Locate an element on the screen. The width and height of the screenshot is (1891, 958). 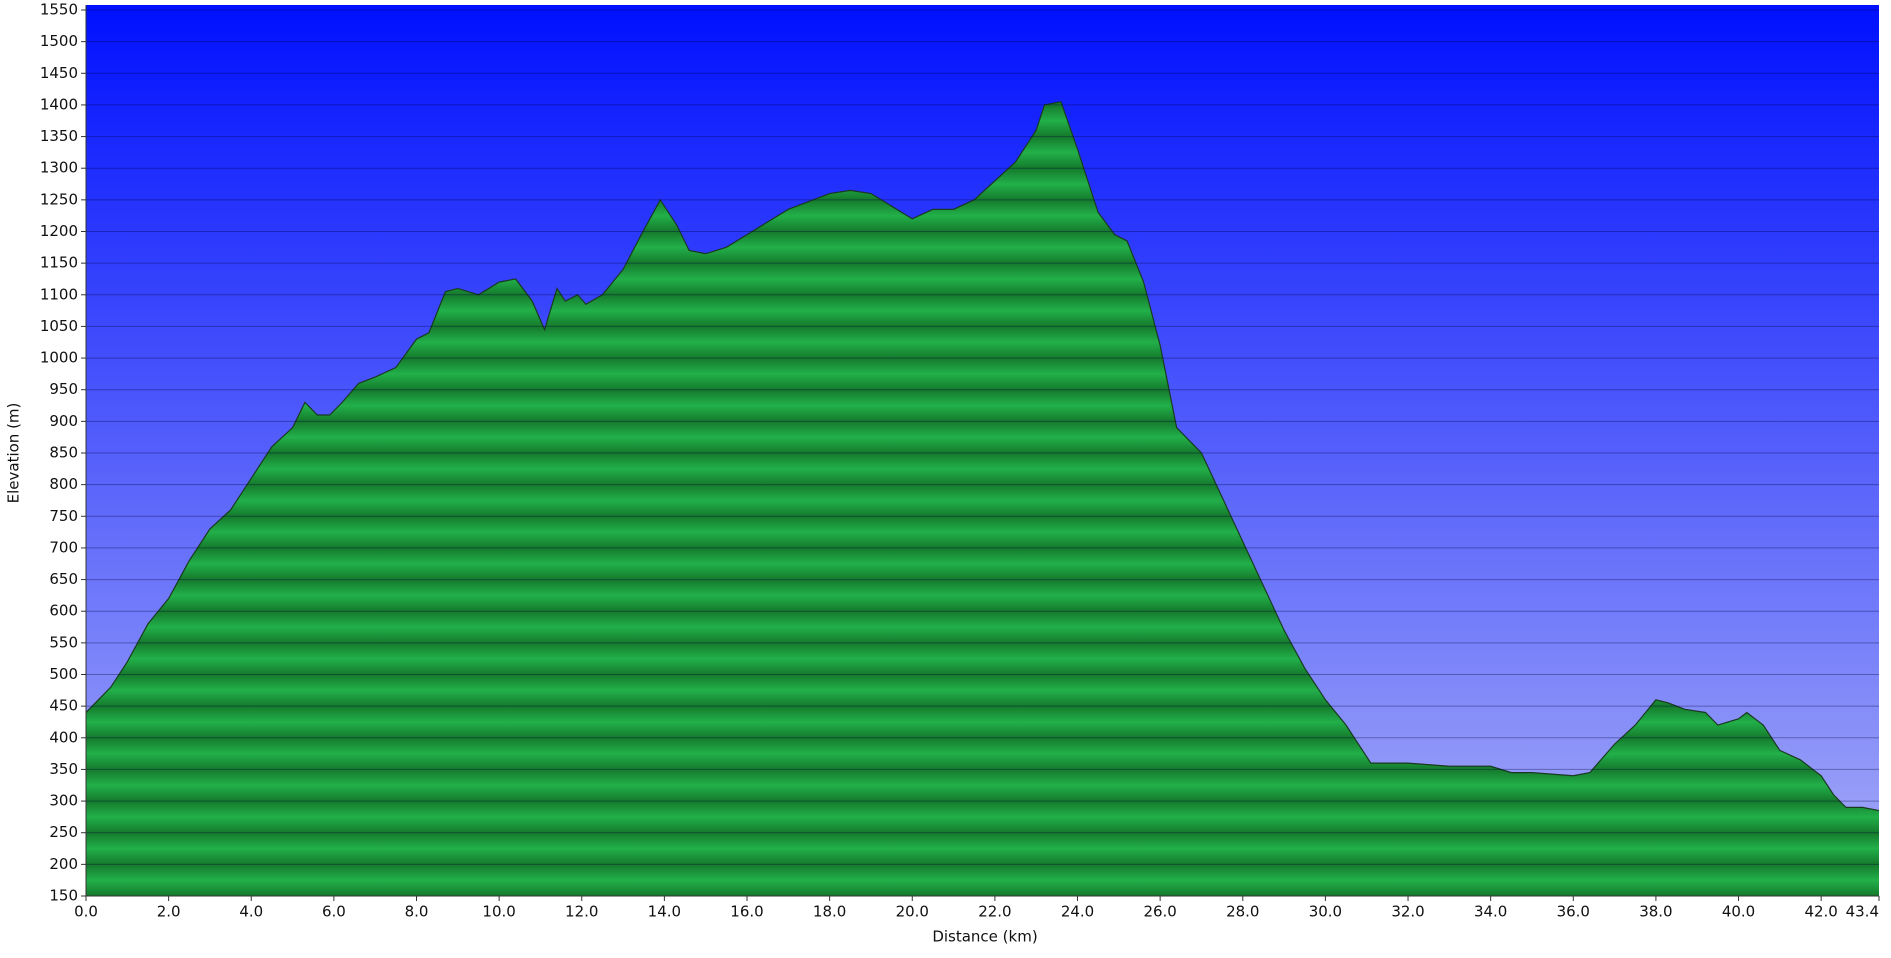
y-tick-label: 600 is located at coordinates (63, 611).